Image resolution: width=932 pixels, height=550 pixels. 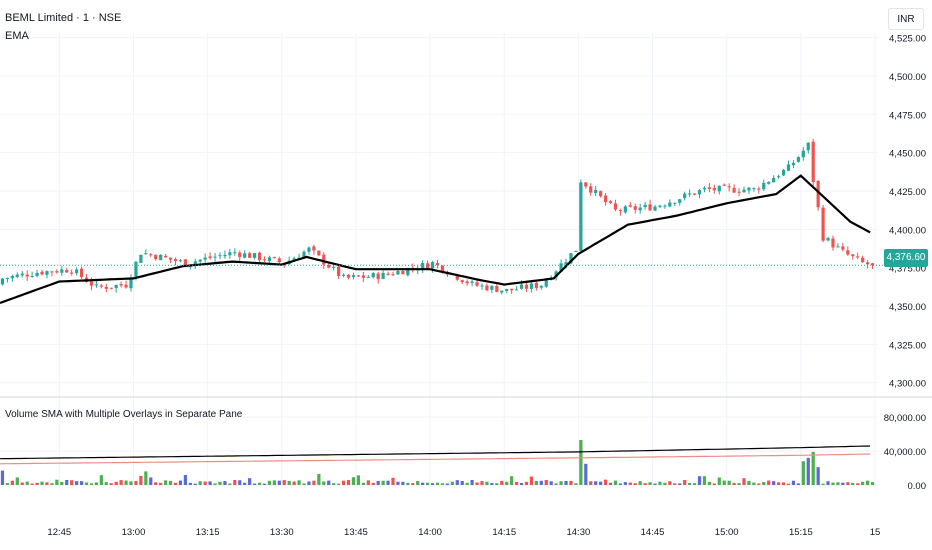 What do you see at coordinates (906, 19) in the screenshot?
I see `currency-button: INR` at bounding box center [906, 19].